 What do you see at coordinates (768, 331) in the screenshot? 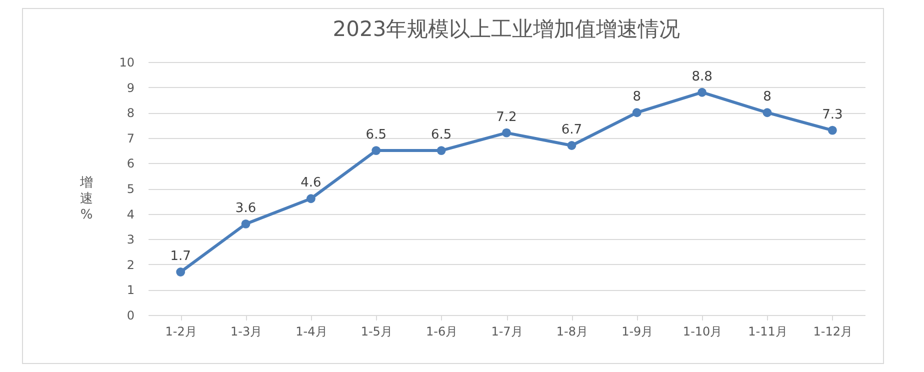
I see `x-tick-label: 1-11月` at bounding box center [768, 331].